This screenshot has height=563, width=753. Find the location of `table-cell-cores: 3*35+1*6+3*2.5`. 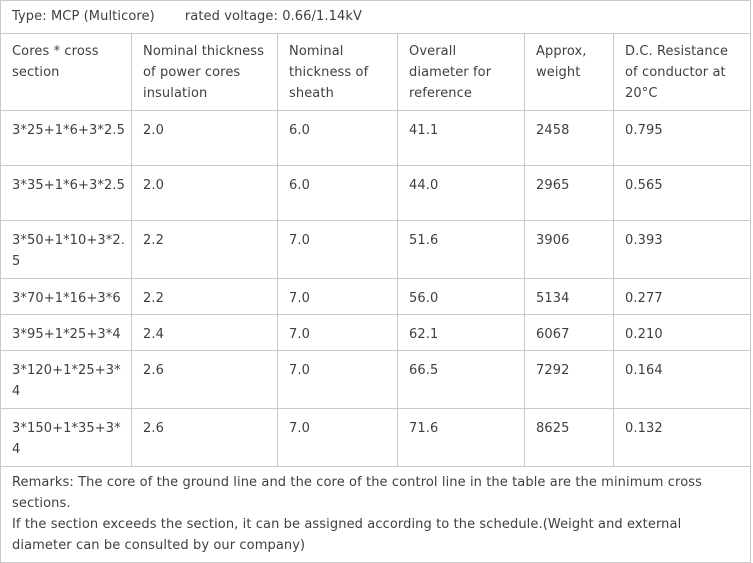

table-cell-cores: 3*35+1*6+3*2.5 is located at coordinates (66, 193).